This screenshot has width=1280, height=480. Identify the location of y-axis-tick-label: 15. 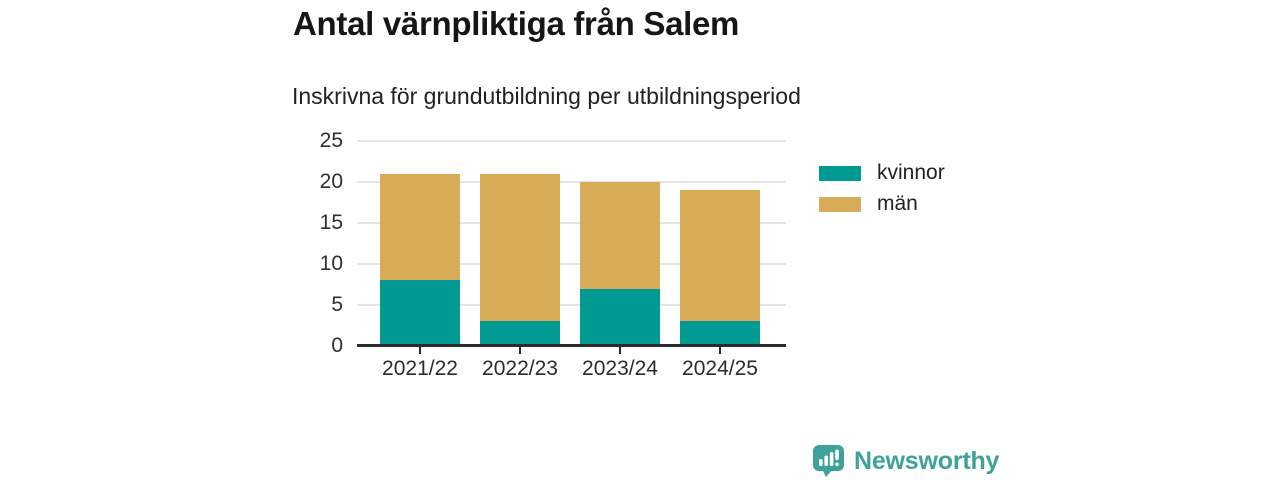
(331, 222).